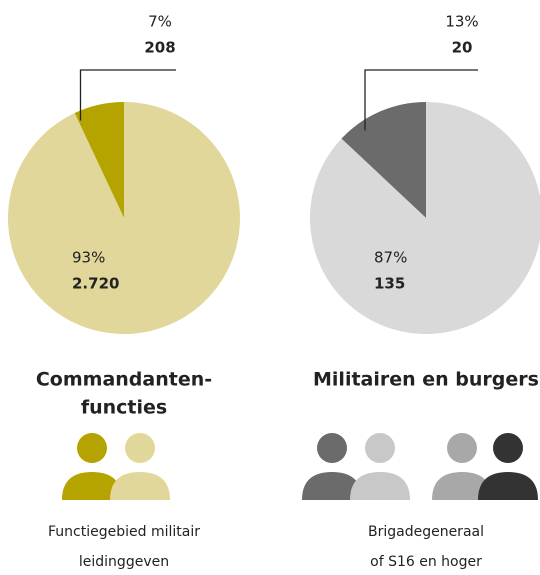 The image size is (540, 575). I want to click on caption: leidinggeven, so click(124, 562).